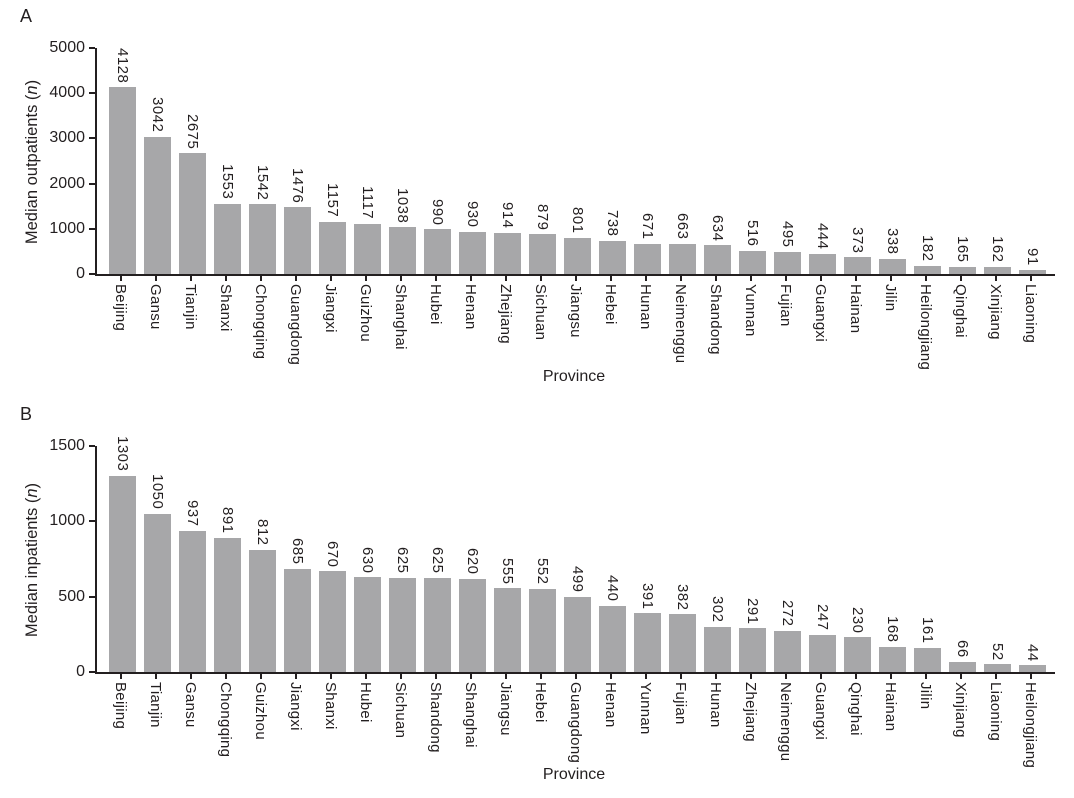  I want to click on bar-value-label: 1050, so click(157, 492).